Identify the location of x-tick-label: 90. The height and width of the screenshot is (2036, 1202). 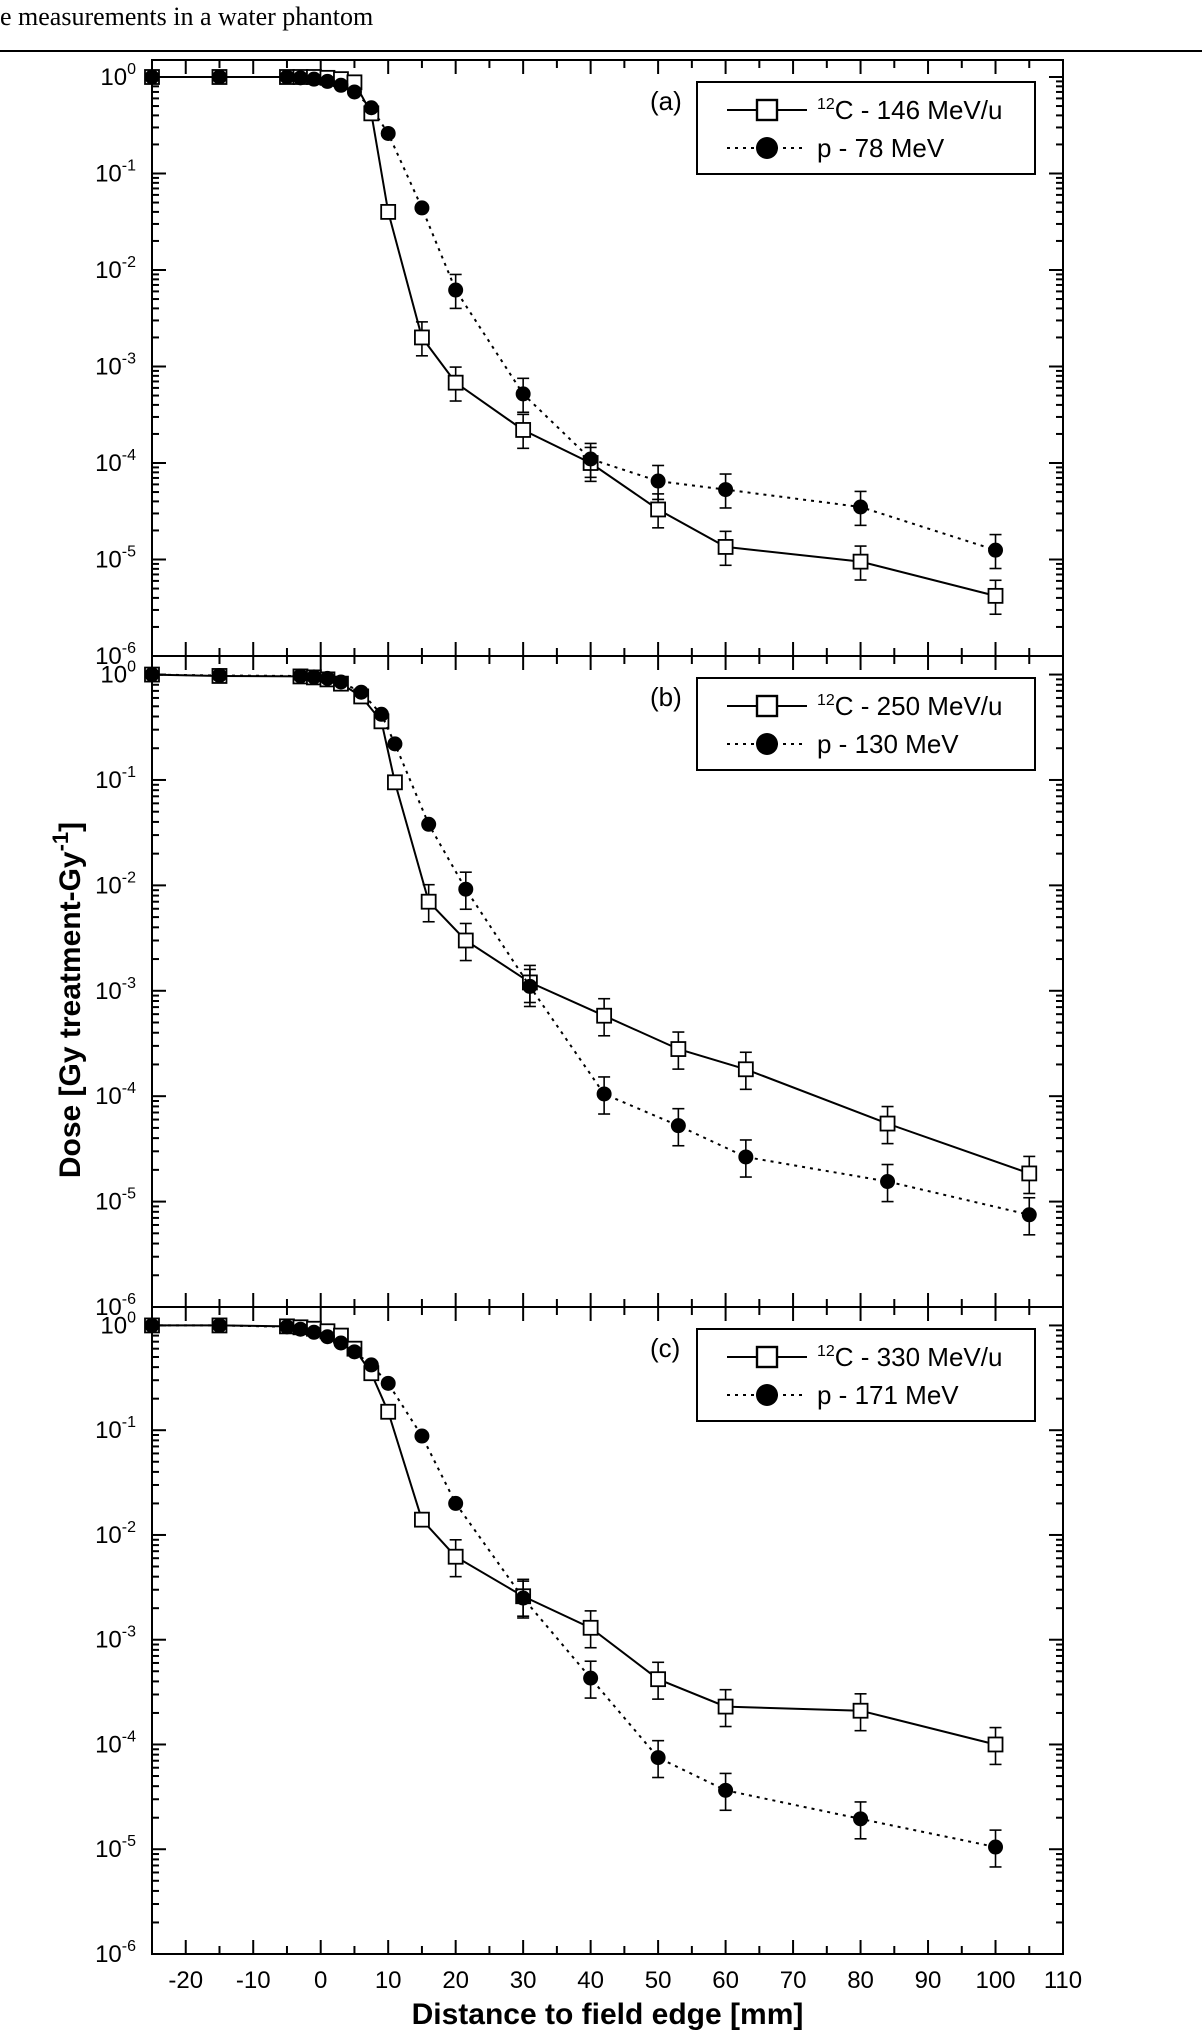
(928, 1980).